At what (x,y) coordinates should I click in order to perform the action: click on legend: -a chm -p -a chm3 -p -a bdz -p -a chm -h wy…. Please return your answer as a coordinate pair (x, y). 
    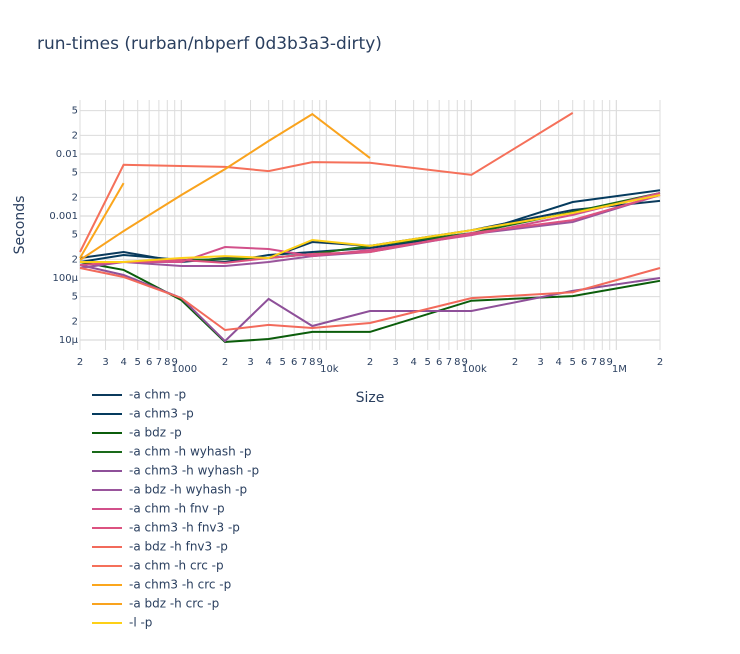
    Looking at the image, I should click on (175, 509).